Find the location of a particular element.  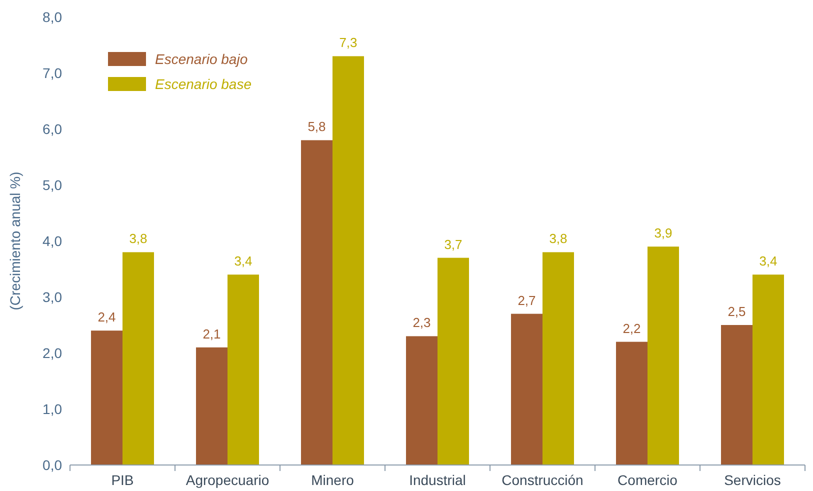

y-tick-label: 3,0 is located at coordinates (52, 296).